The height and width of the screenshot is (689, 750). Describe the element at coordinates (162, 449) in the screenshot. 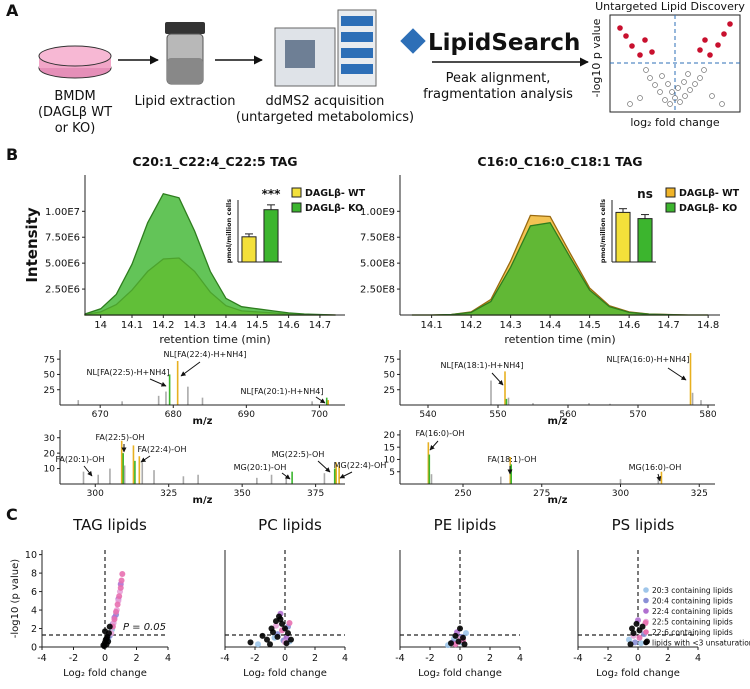

I see `peak-annotation: FA(22:4)-OH` at that location.